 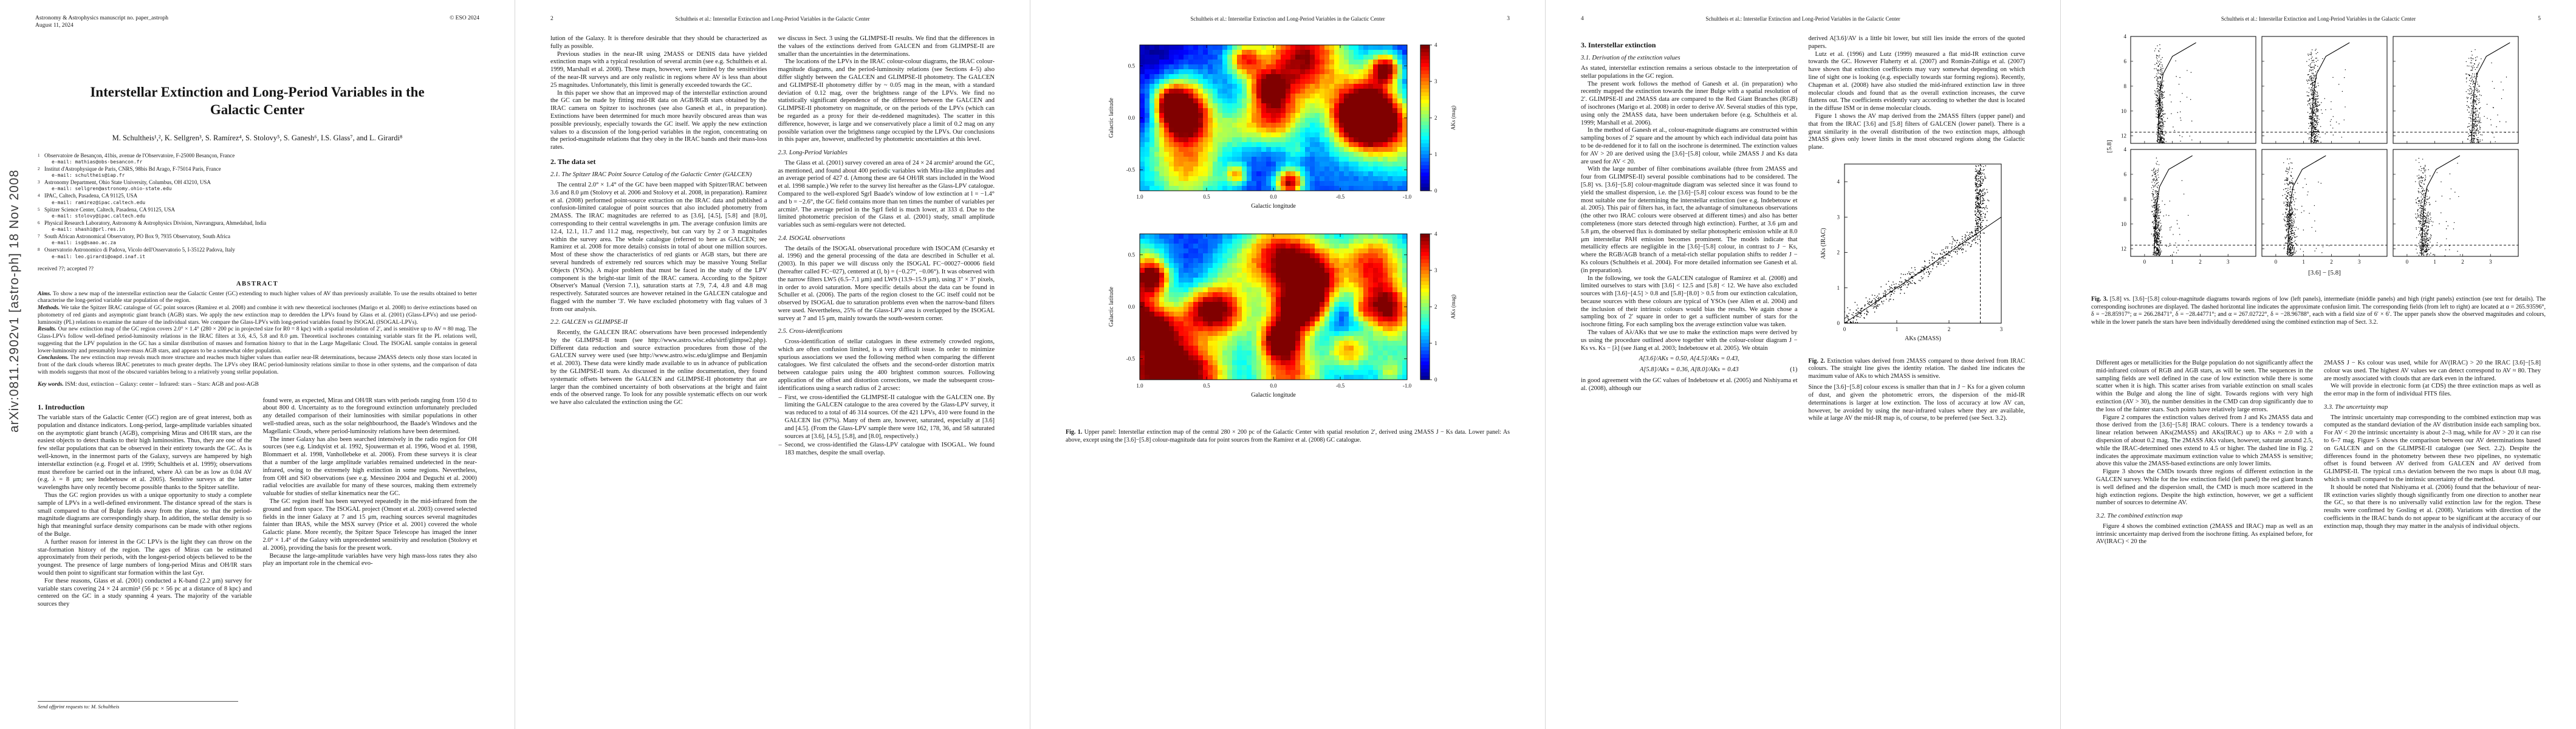 What do you see at coordinates (2356, 407) in the screenshot?
I see `section-heading: 3.3. The uncertainty map` at bounding box center [2356, 407].